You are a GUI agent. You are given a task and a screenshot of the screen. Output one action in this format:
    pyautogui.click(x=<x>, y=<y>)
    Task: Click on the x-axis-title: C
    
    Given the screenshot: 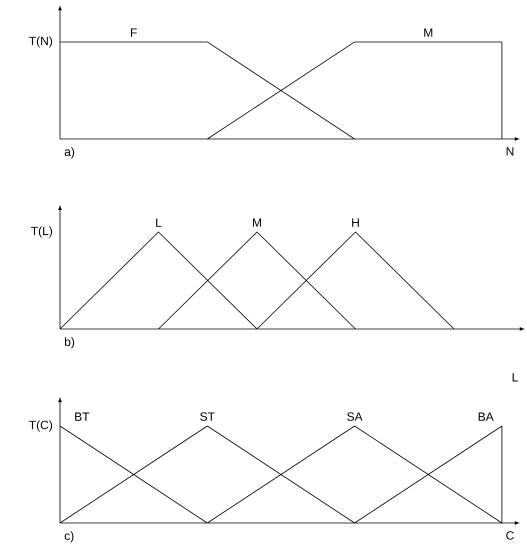 What is the action you would take?
    pyautogui.click(x=510, y=535)
    